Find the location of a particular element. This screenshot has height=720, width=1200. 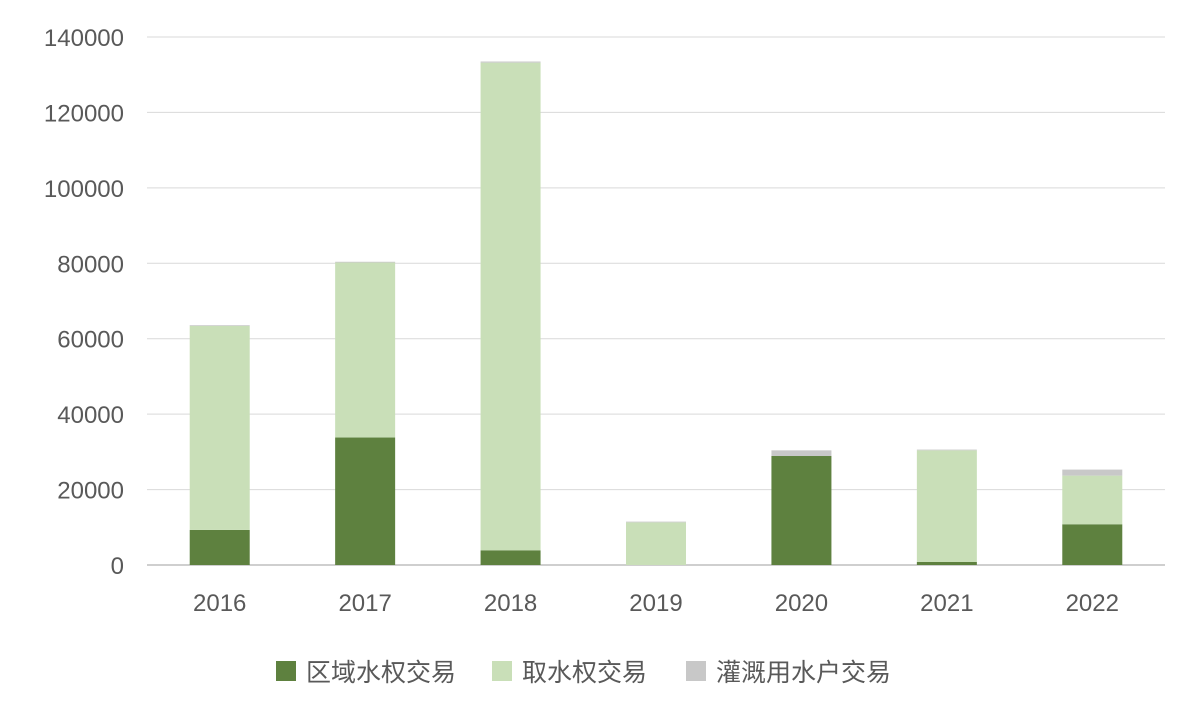

y-axis: 0 20000 40000 60000 80000 100000 120000 140000 is located at coordinates (84, 302).